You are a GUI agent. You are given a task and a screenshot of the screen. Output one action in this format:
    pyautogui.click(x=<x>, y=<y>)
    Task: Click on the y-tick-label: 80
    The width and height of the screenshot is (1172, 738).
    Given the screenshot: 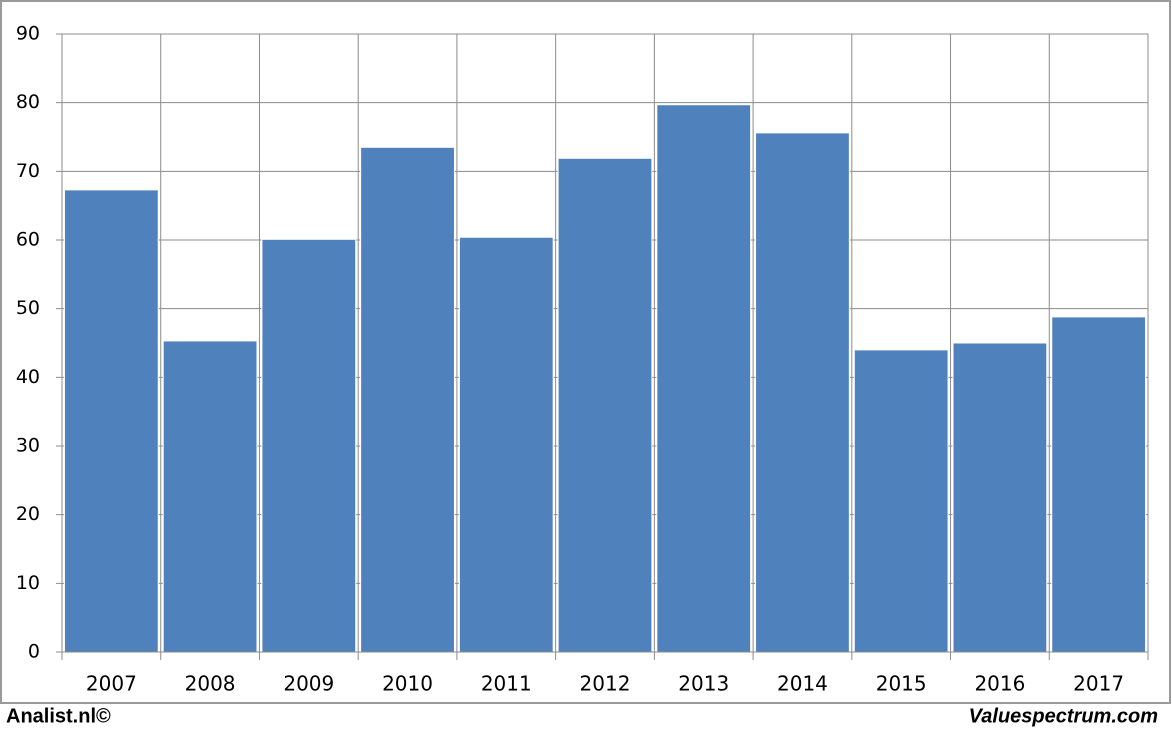 What is the action you would take?
    pyautogui.click(x=28, y=102)
    